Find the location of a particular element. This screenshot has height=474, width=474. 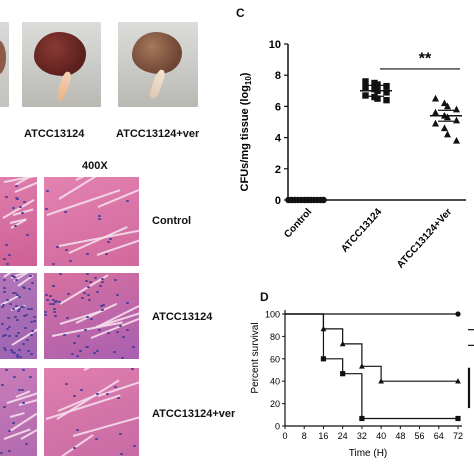

cfu-y-tick-label: 10 is located at coordinates (275, 45).